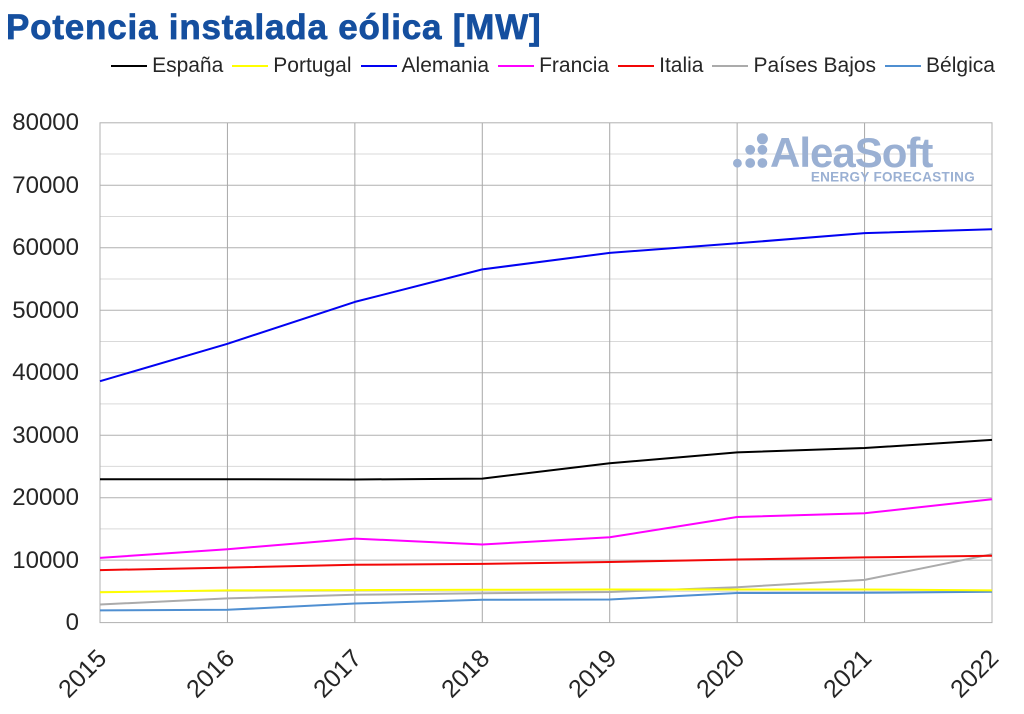 The width and height of the screenshot is (1024, 714). Describe the element at coordinates (893, 177) in the screenshot. I see `svg-text: ENERGY FORECASTING` at that location.